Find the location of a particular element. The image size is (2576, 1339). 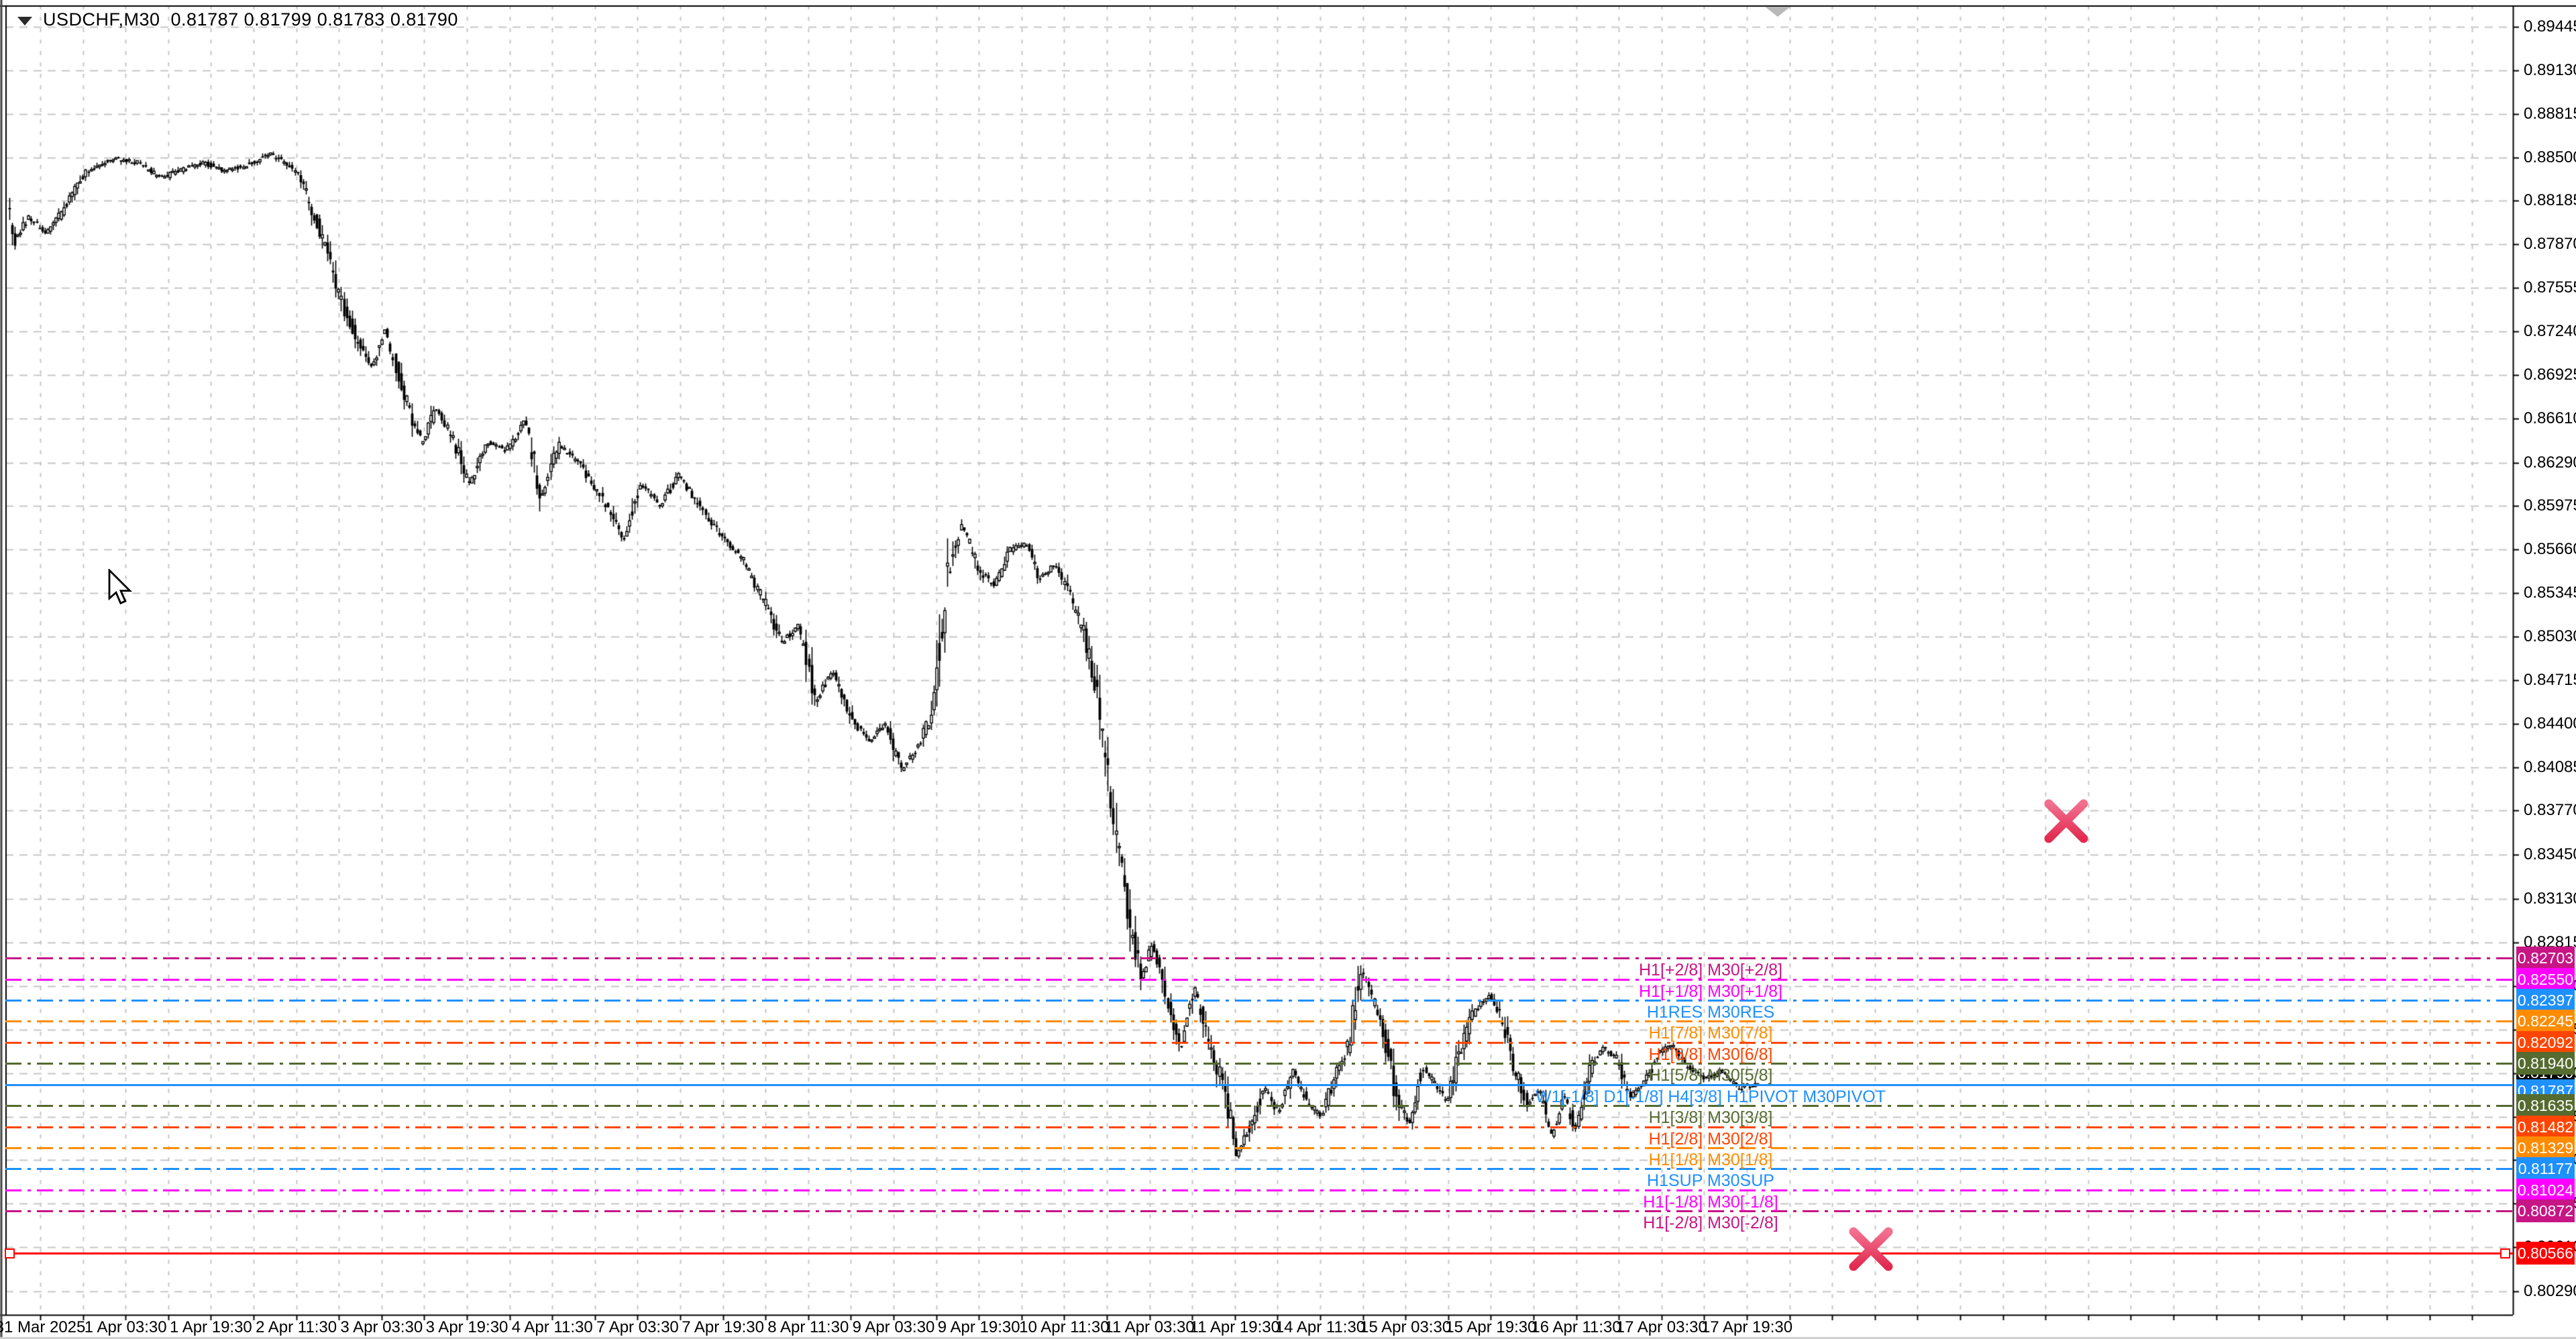

pivot-line-H1[-2/8] is located at coordinates (1259, 1211).